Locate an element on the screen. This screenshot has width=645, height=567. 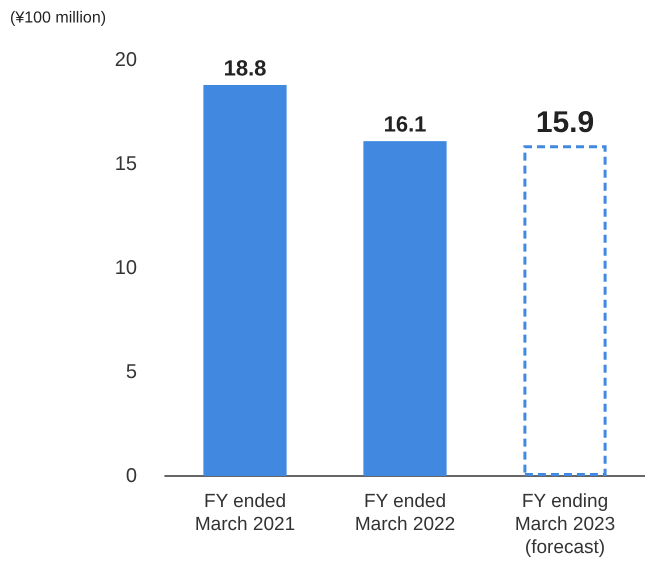
y-tick-label: 20 is located at coordinates (125, 60).